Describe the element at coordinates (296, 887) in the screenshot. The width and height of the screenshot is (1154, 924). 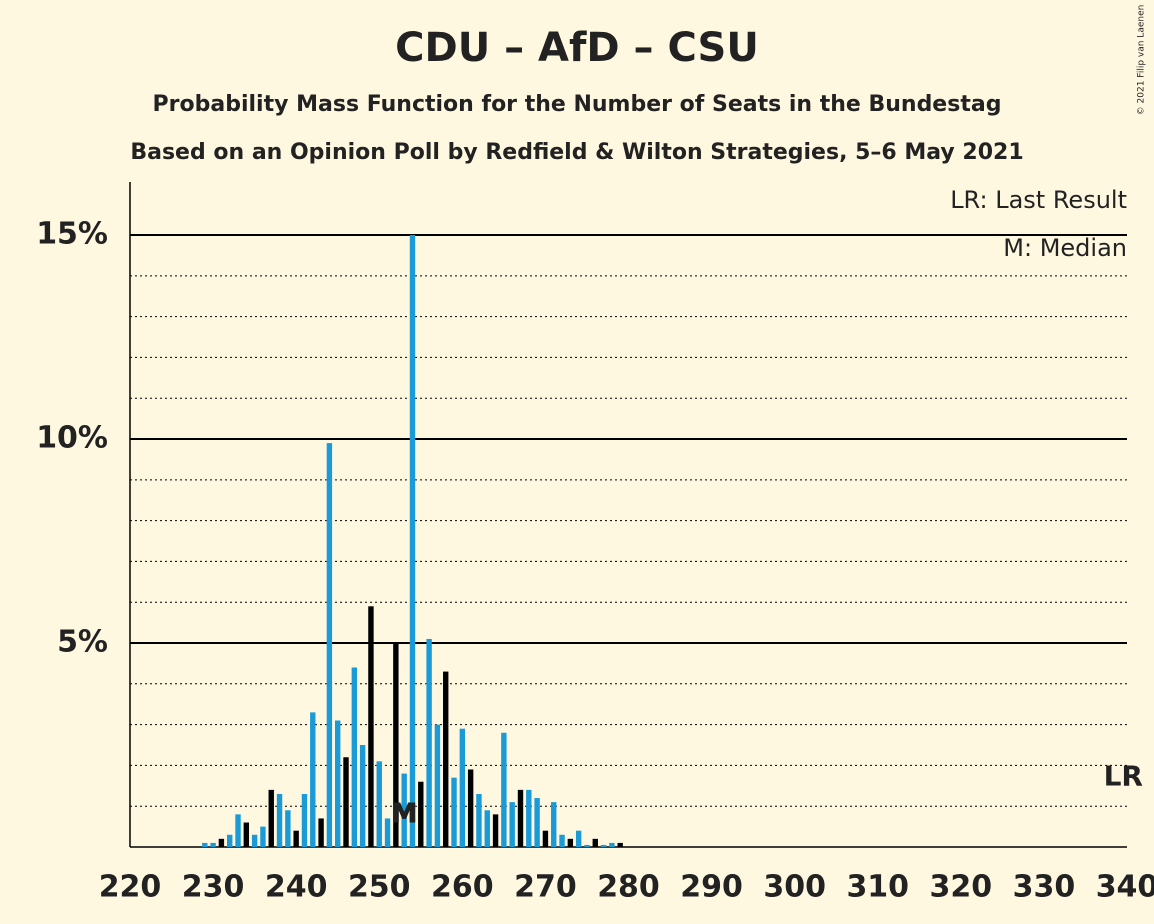
I see `x-tick-label: 240` at that location.